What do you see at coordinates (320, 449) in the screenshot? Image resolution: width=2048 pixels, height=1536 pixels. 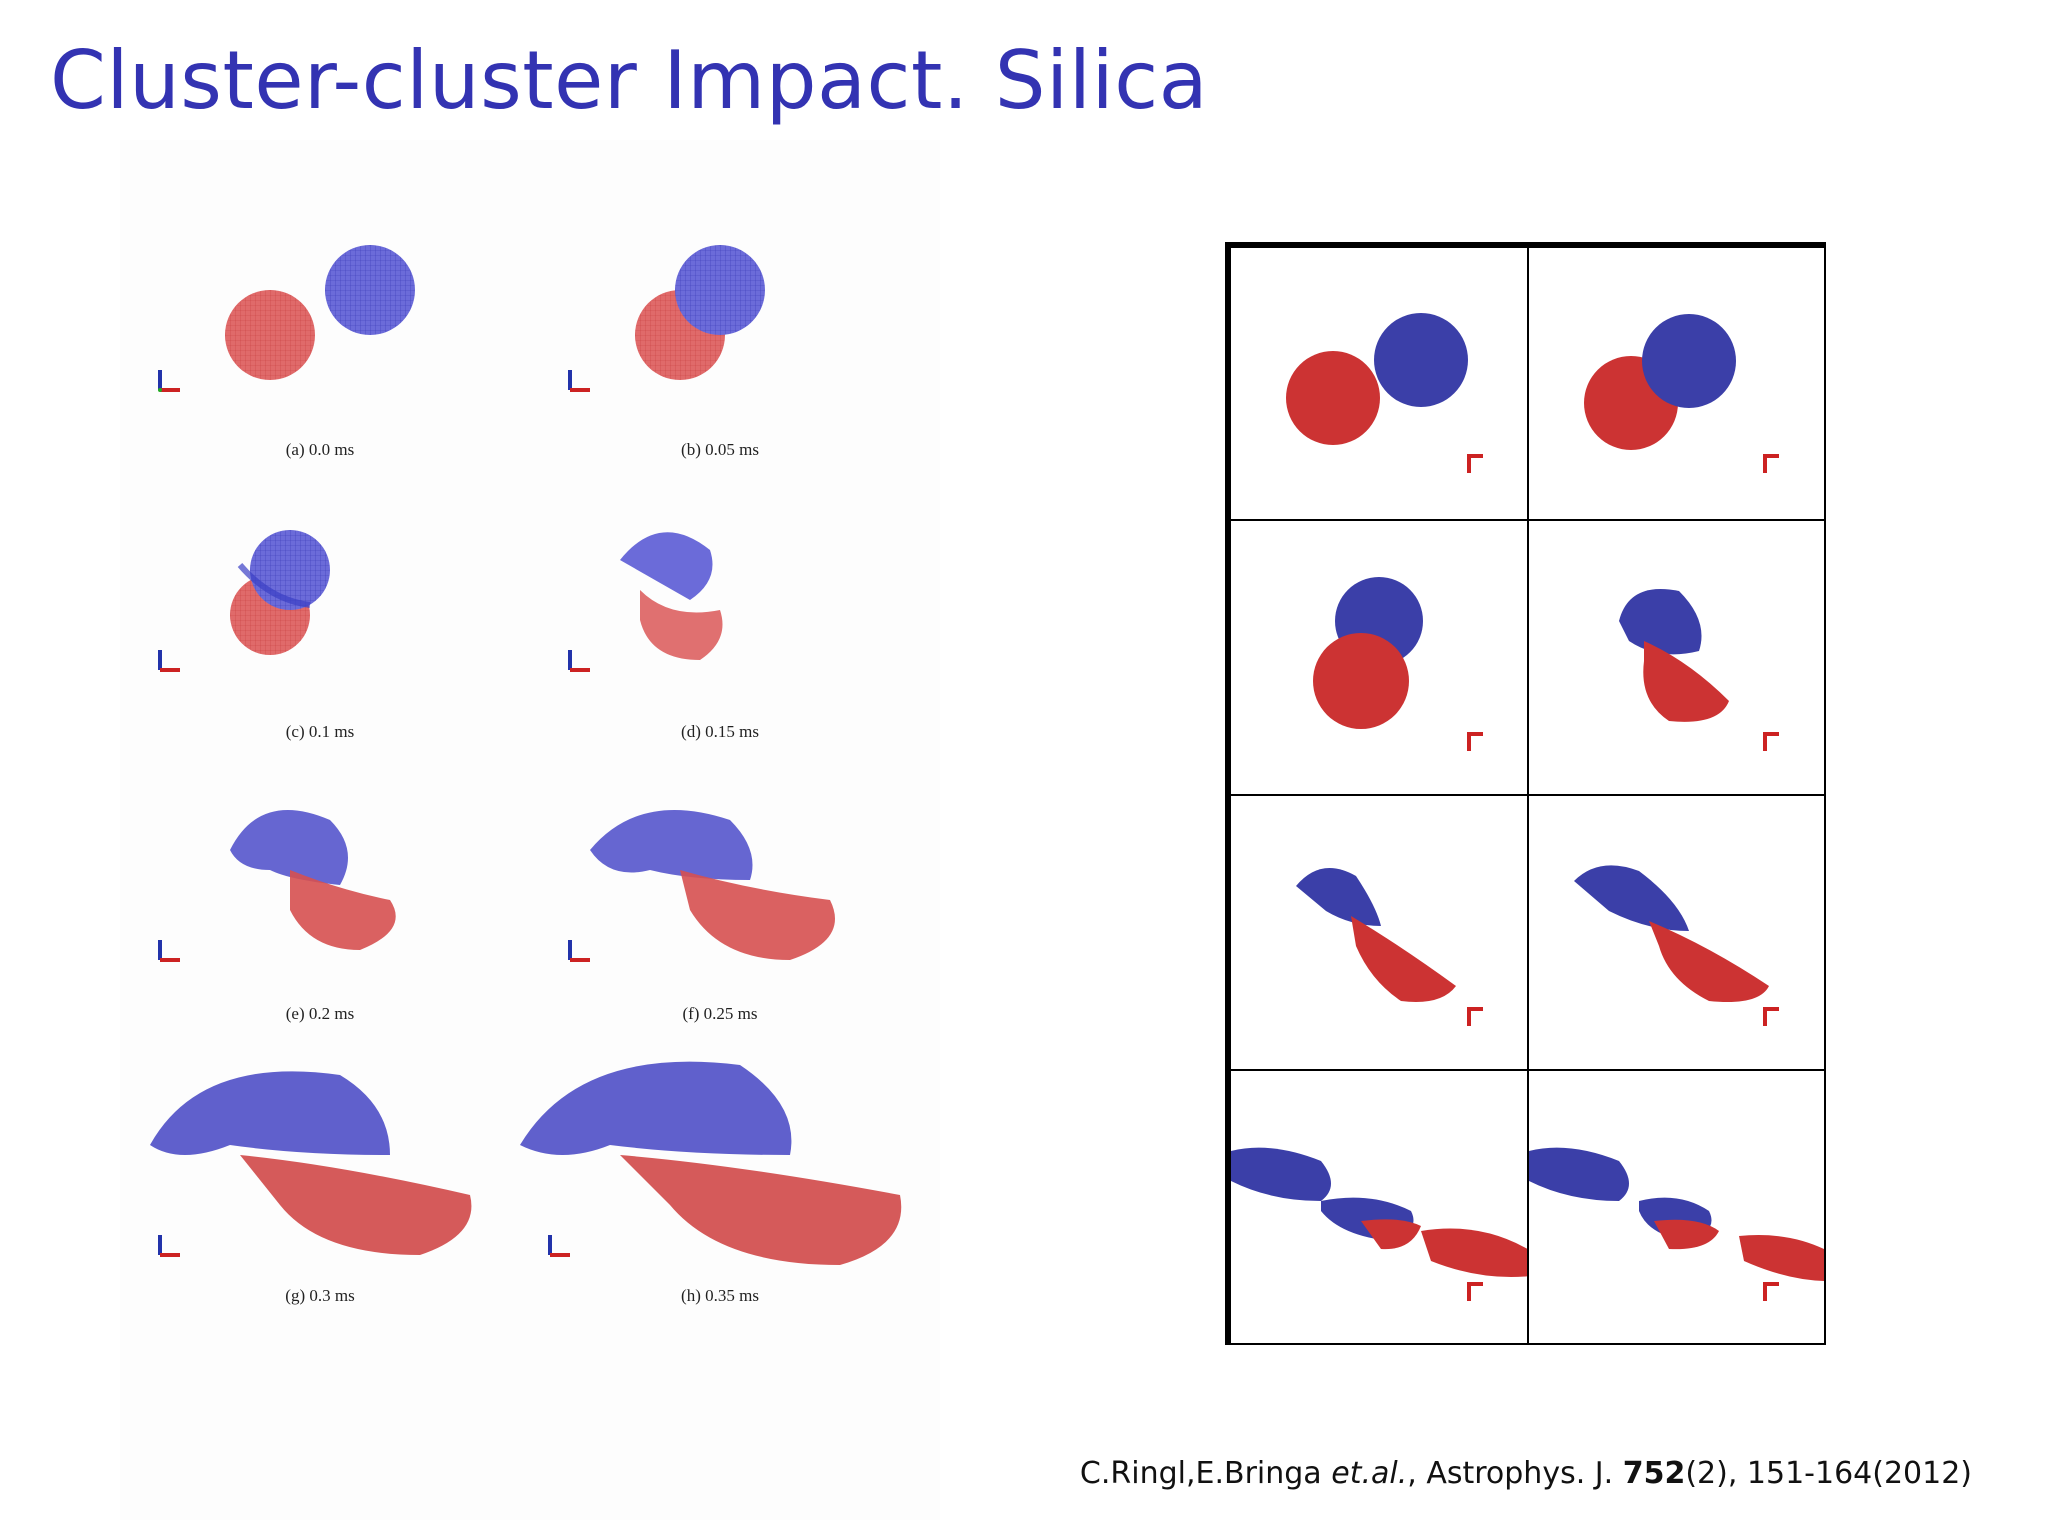 I see `caption-a: (a) 0.0 ms` at bounding box center [320, 449].